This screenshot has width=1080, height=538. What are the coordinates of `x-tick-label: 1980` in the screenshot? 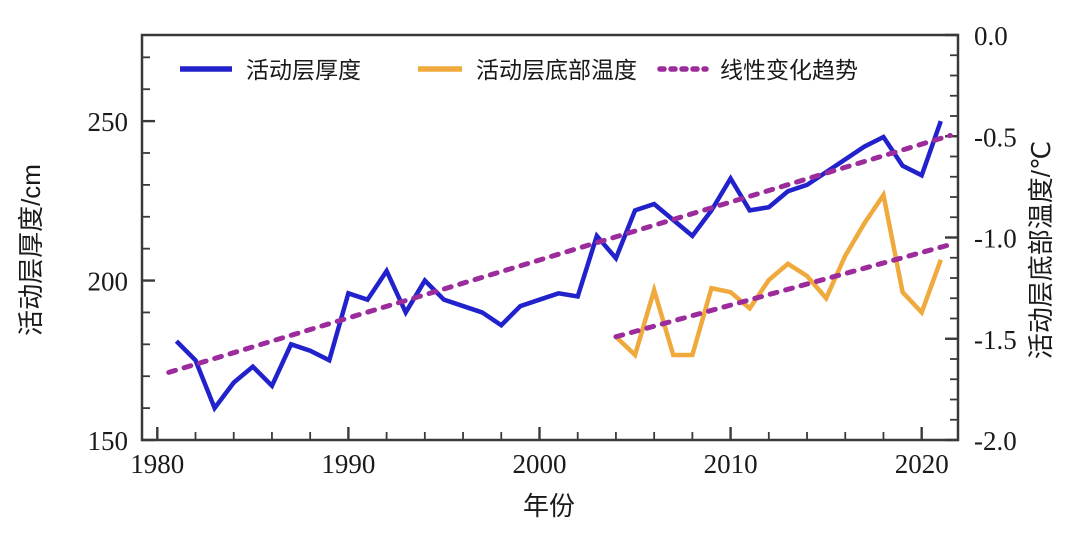 It's located at (157, 464).